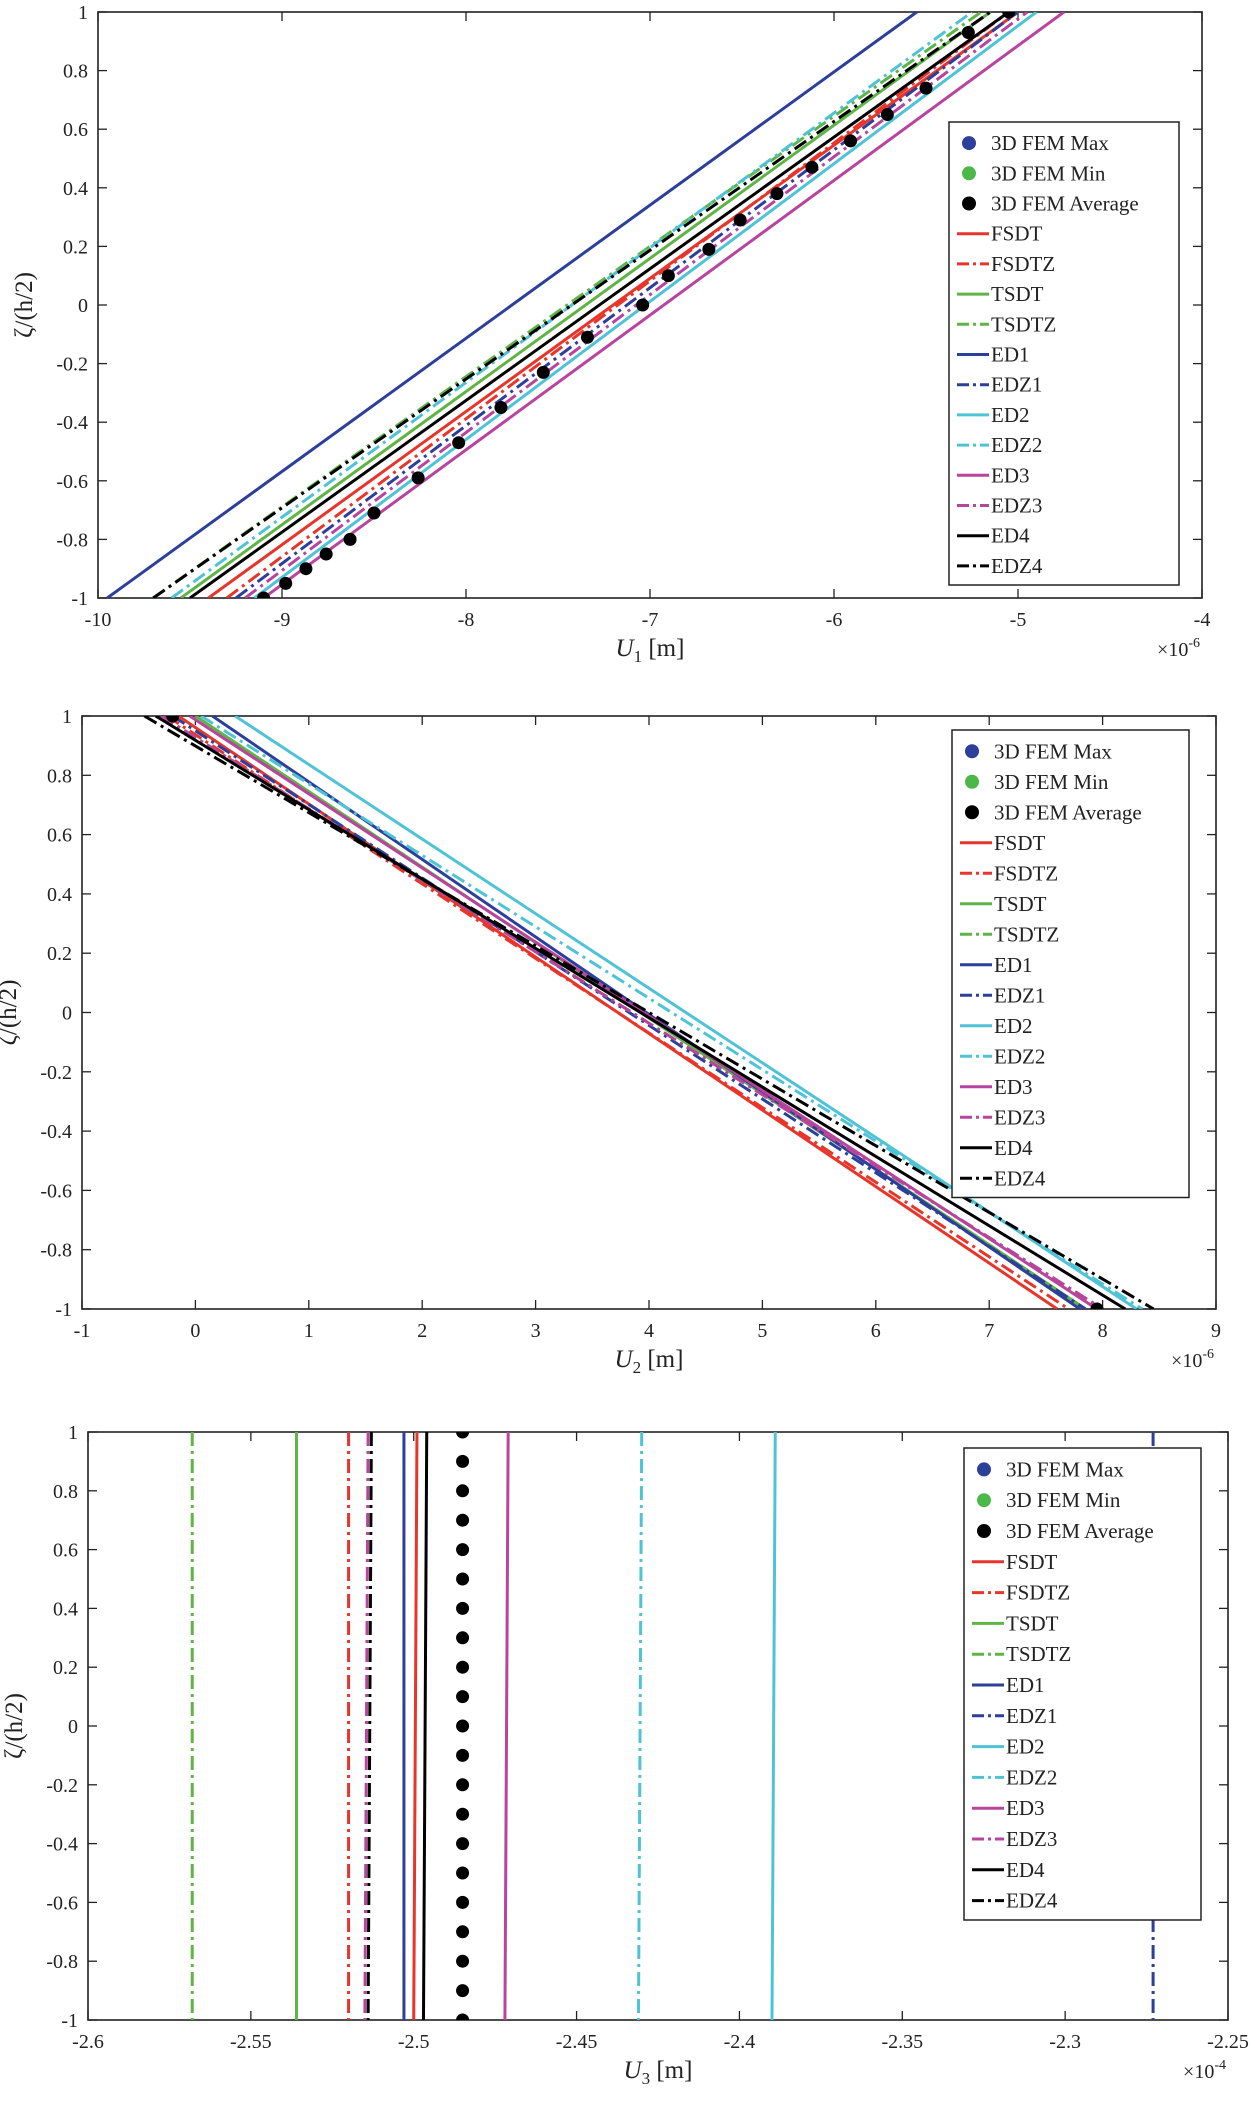 Image resolution: width=1255 pixels, height=2104 pixels. Describe the element at coordinates (466, 620) in the screenshot. I see `x-tick-label: -8` at that location.